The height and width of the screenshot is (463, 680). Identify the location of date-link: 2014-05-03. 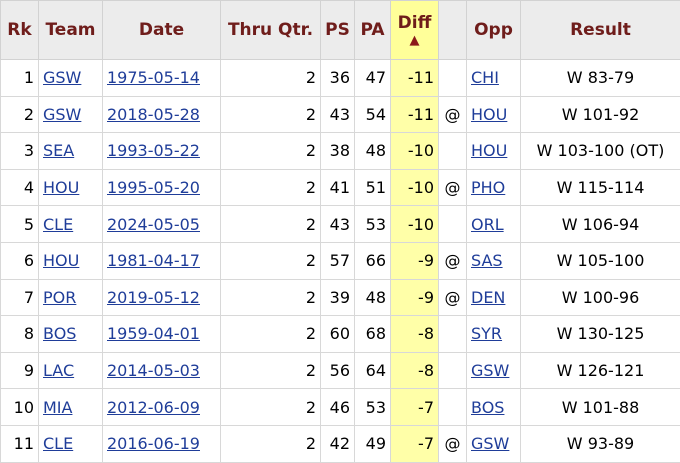
(153, 370).